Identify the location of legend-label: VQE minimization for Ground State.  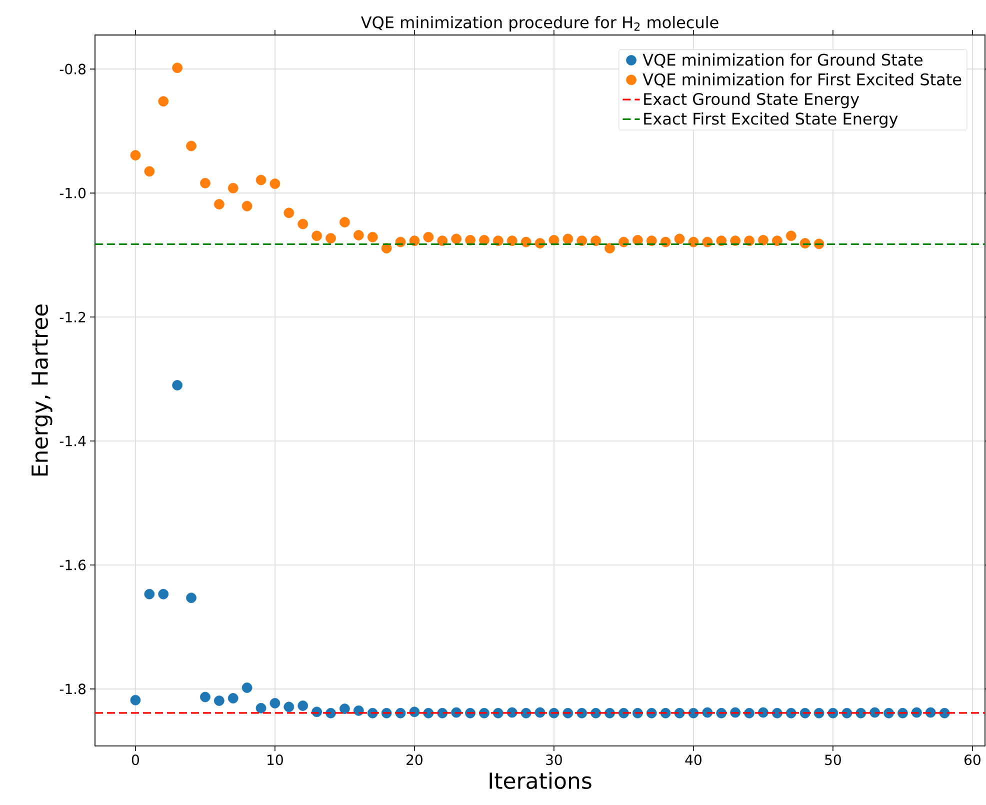
(782, 60).